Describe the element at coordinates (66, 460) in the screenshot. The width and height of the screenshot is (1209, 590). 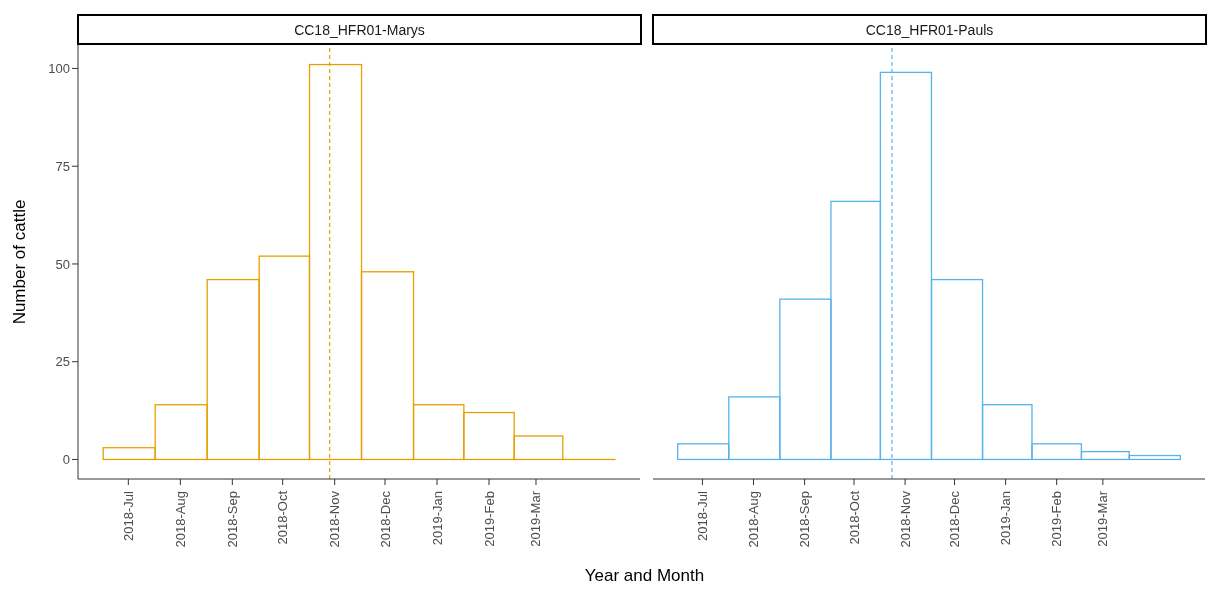
I see `y-tick-label: 0` at that location.